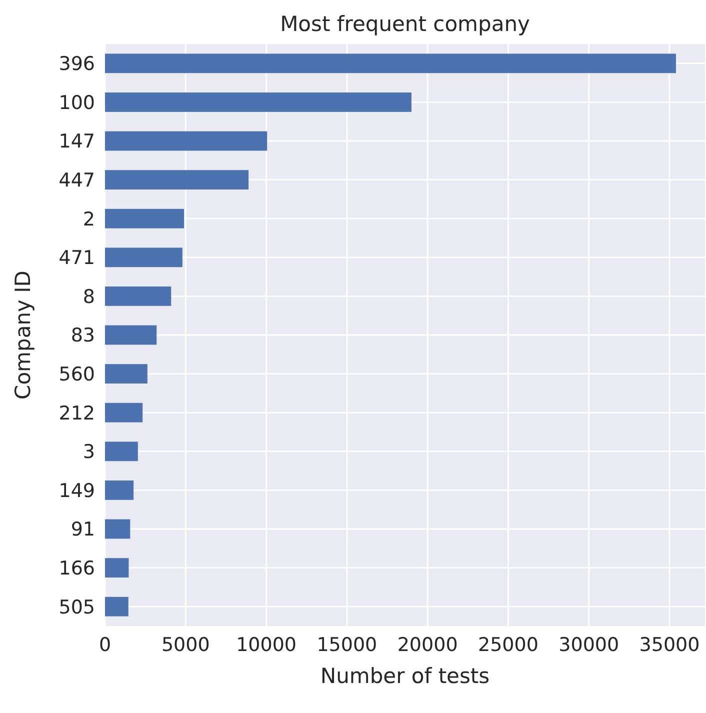  I want to click on x-tick-label: 20000, so click(427, 645).